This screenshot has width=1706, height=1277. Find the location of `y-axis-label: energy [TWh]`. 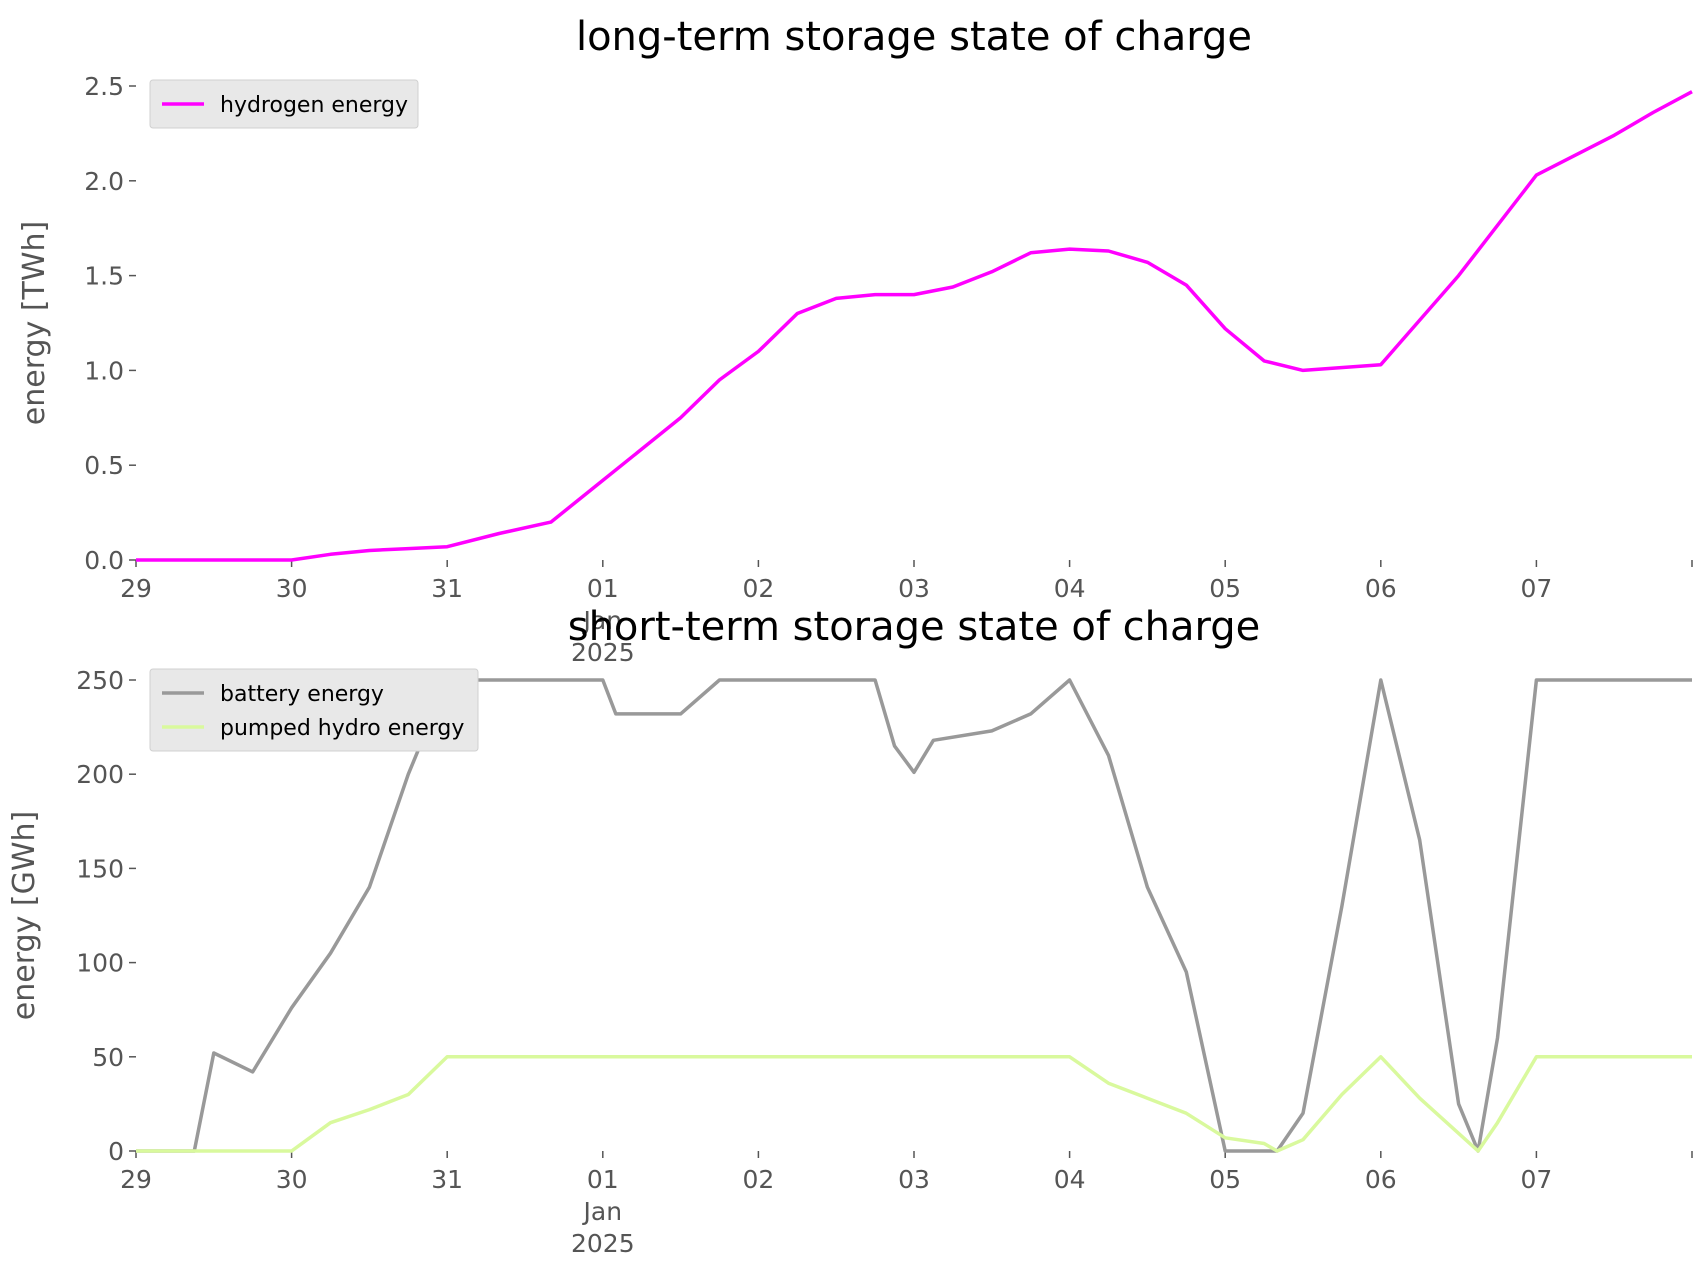

y-axis-label: energy [TWh] is located at coordinates (34, 323).